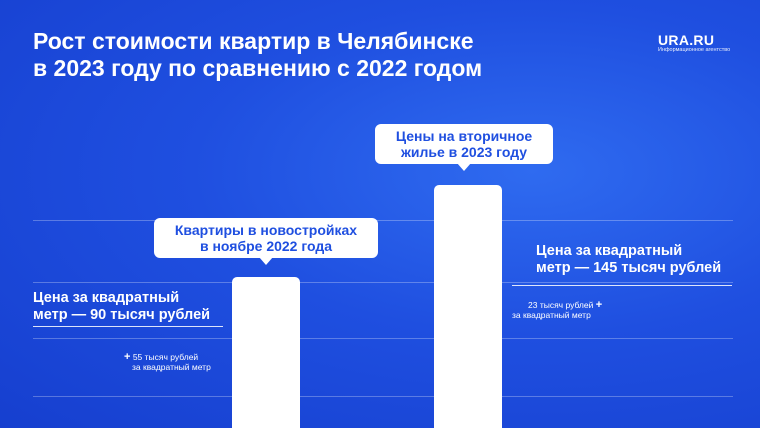  I want to click on price-label-new-buildings-line2: метр — 90 тысяч рублей, so click(122, 315).